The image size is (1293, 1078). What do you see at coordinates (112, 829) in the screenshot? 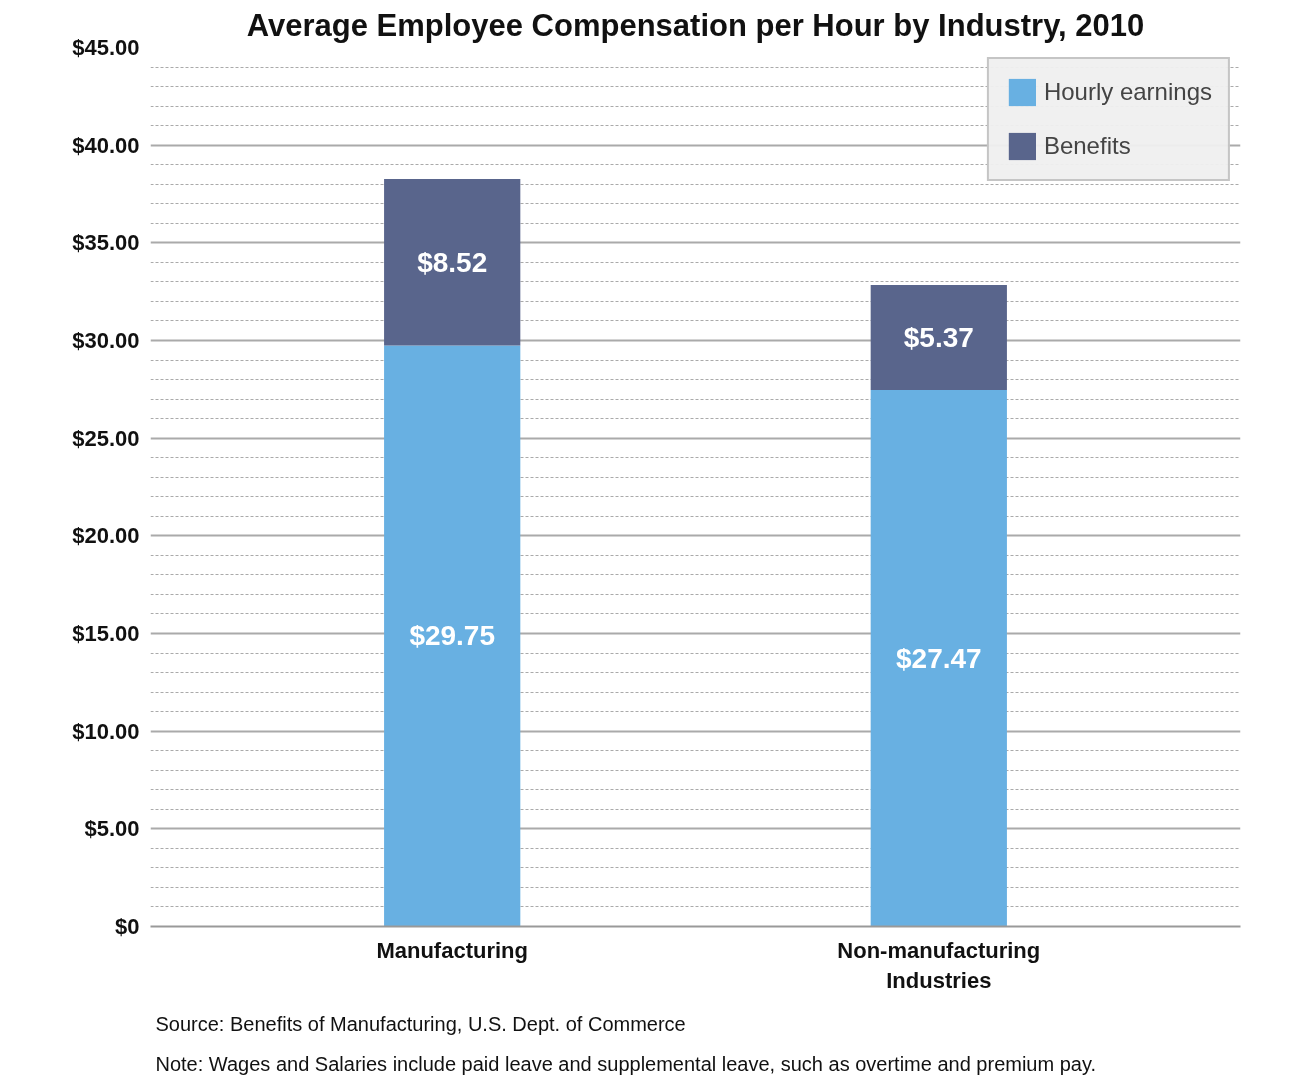
I see `y-tick-label: $5.00` at bounding box center [112, 829].